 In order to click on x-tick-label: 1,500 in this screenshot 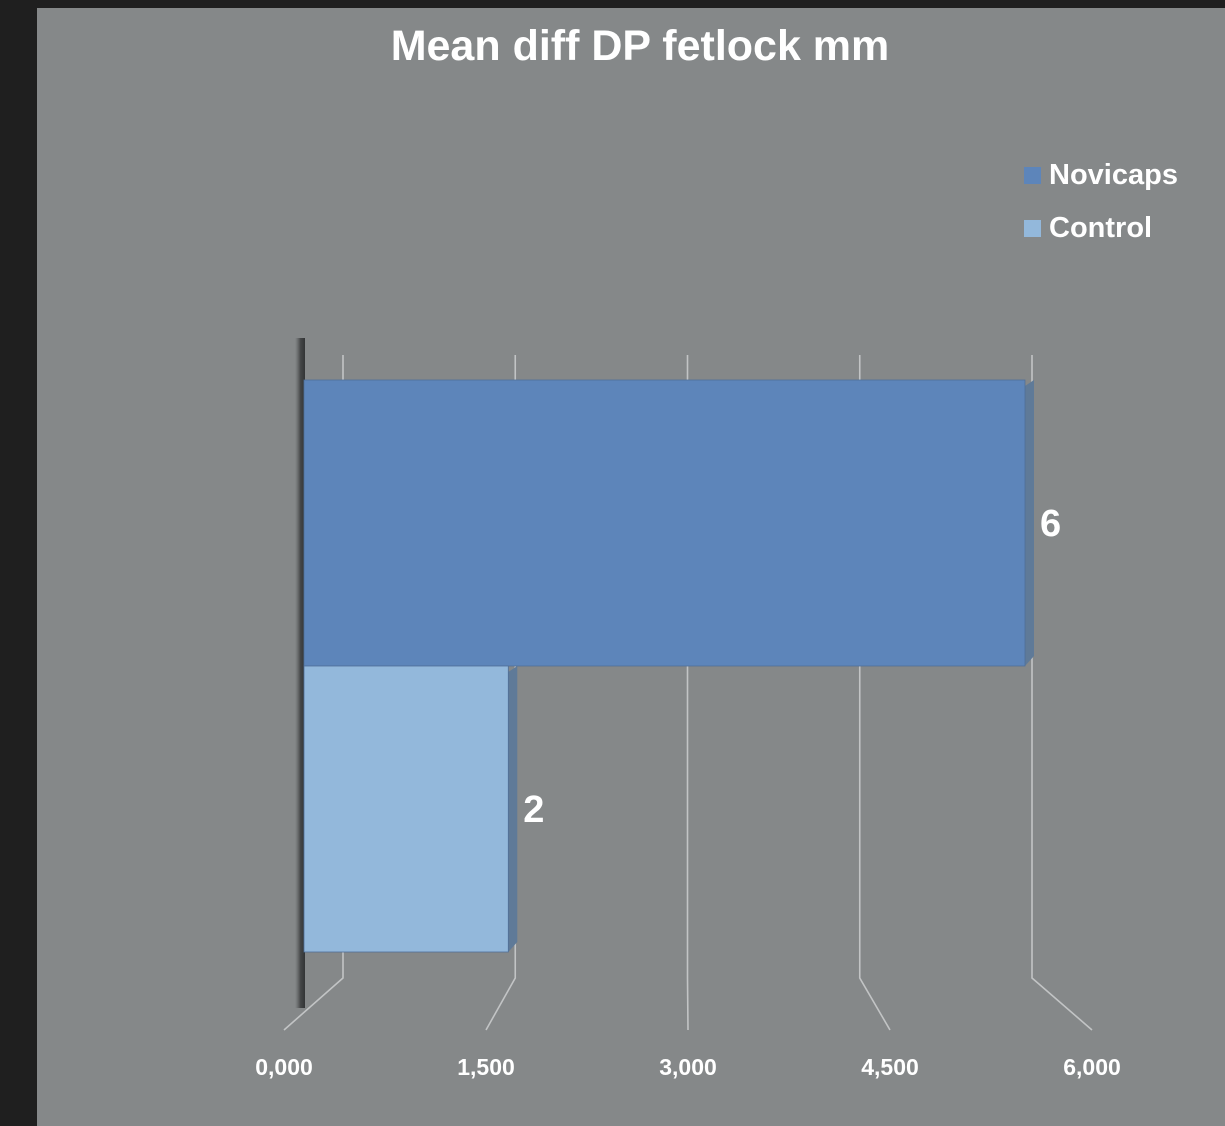, I will do `click(486, 1067)`.